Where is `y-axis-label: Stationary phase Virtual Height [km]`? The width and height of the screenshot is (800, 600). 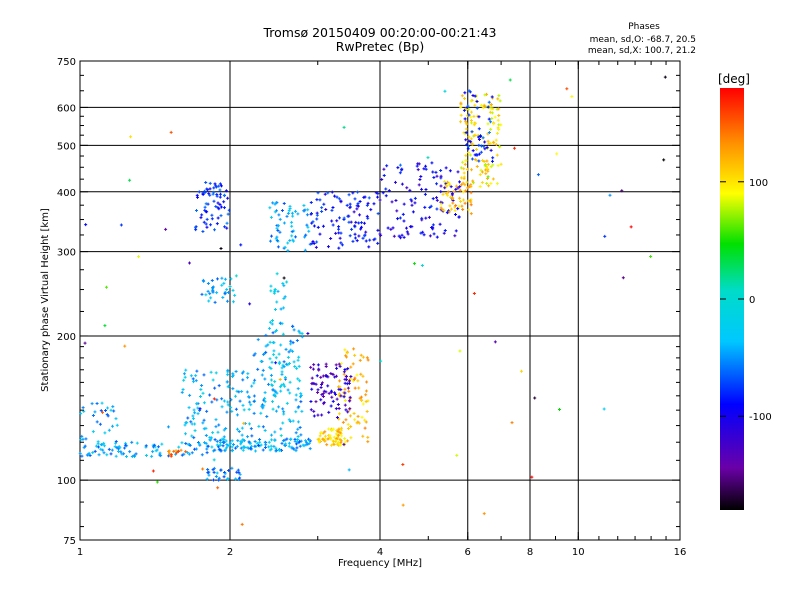
y-axis-label: Stationary phase Virtual Height [km] is located at coordinates (45, 300).